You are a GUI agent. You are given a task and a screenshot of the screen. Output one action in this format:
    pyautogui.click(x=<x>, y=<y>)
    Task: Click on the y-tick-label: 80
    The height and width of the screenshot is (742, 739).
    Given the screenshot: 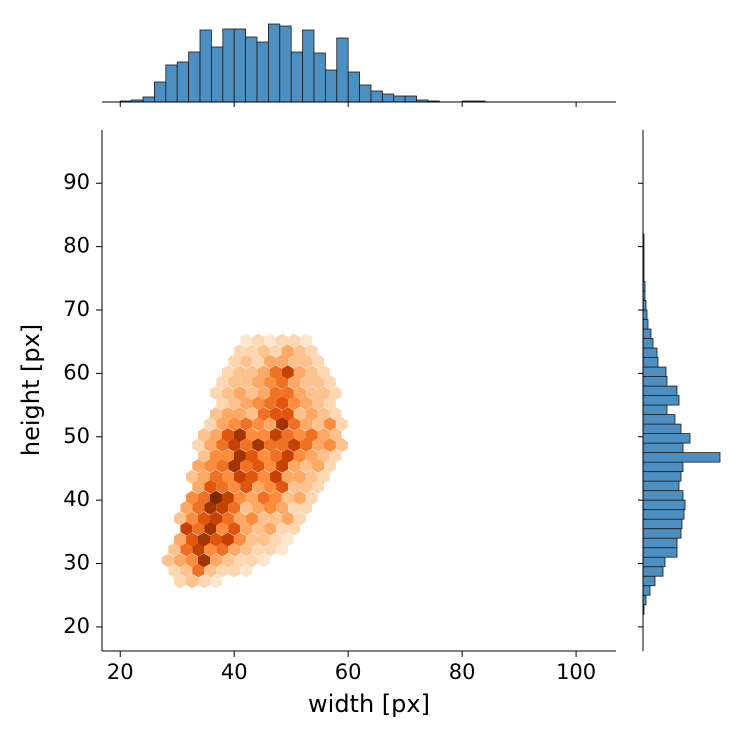 What is the action you would take?
    pyautogui.click(x=76, y=246)
    